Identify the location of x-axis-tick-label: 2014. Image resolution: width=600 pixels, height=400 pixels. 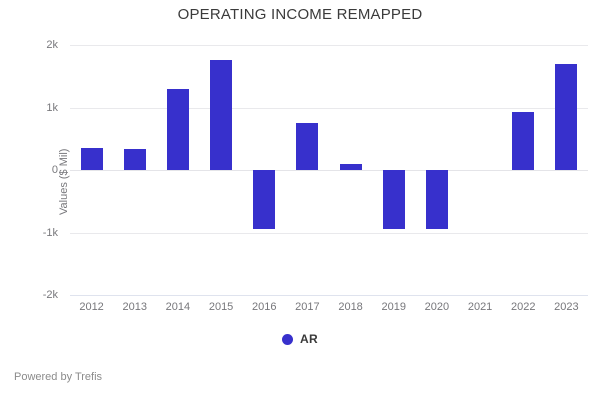
(178, 307).